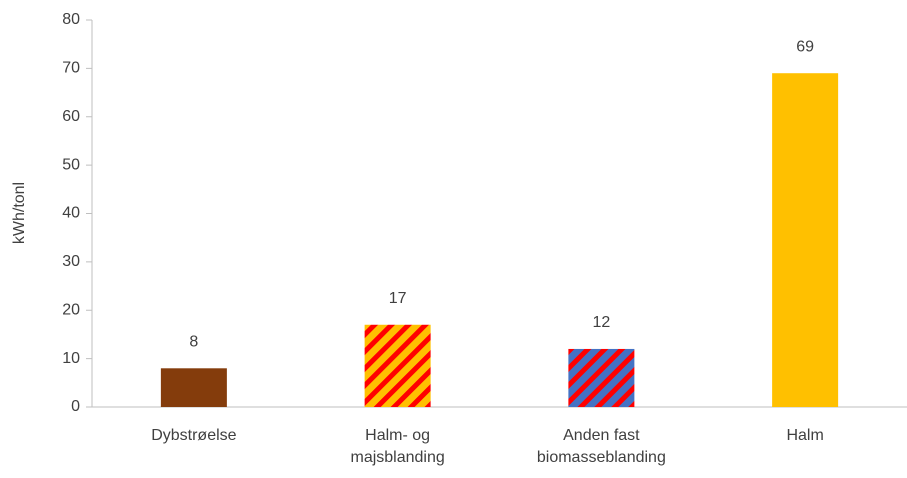 This screenshot has height=478, width=907. What do you see at coordinates (75, 406) in the screenshot?
I see `y-tick-label: 0` at bounding box center [75, 406].